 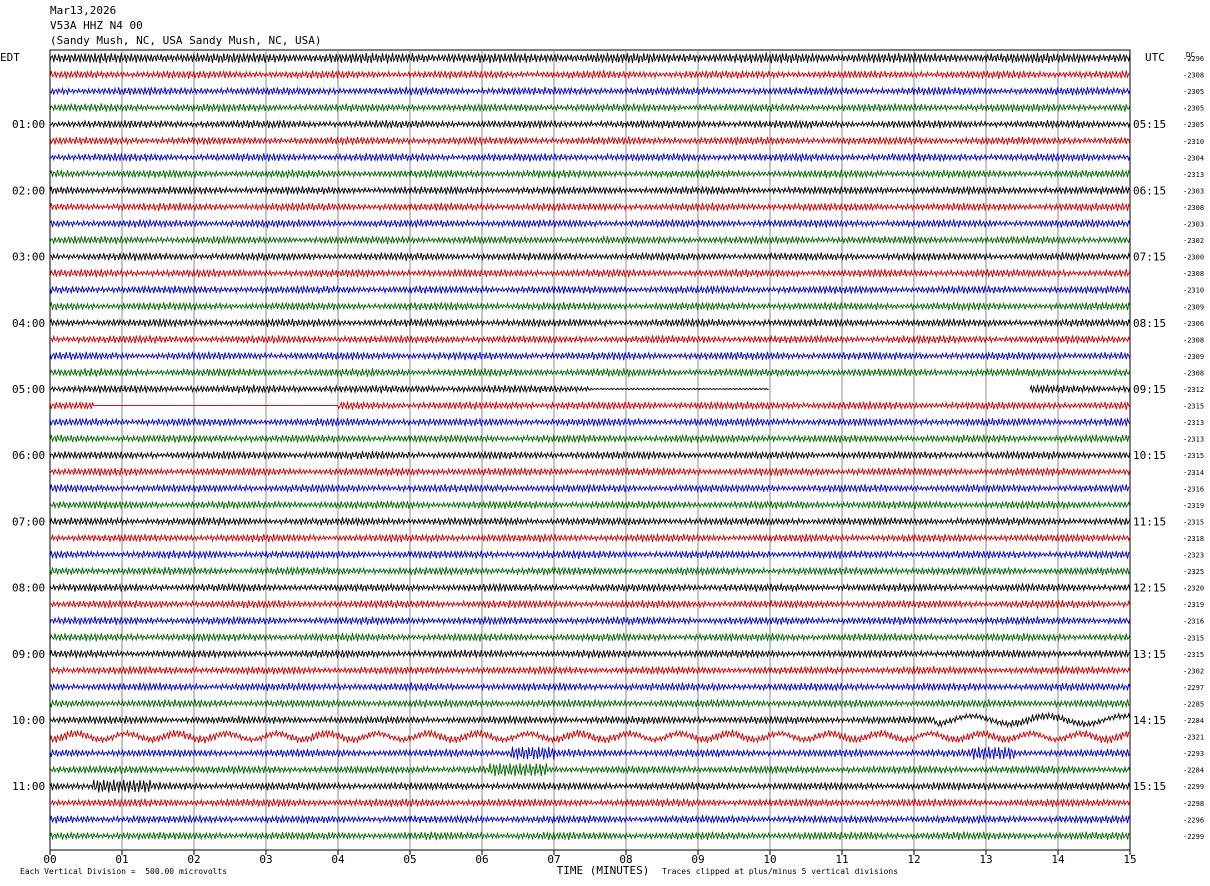 I want to click on edt-time-label: 03:00, so click(x=28, y=257).